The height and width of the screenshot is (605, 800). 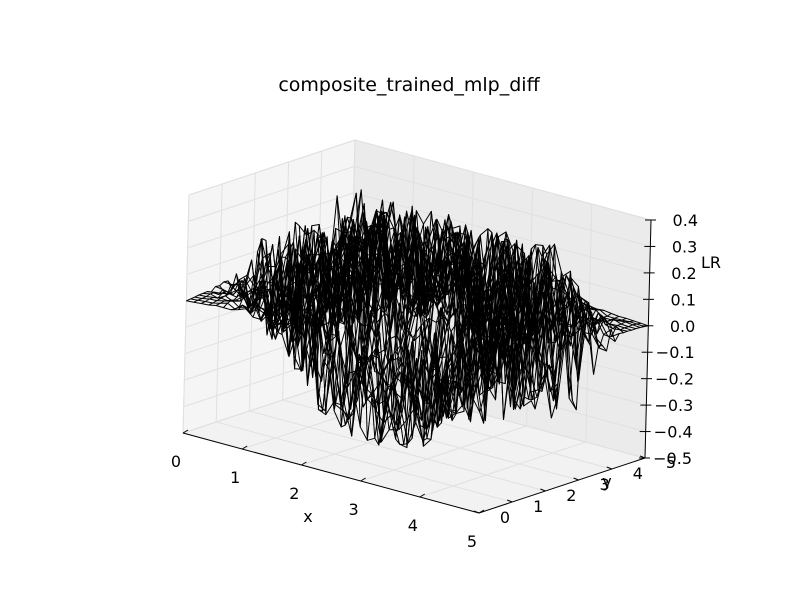 I want to click on z-tick-label: 0.4, so click(x=685, y=220).